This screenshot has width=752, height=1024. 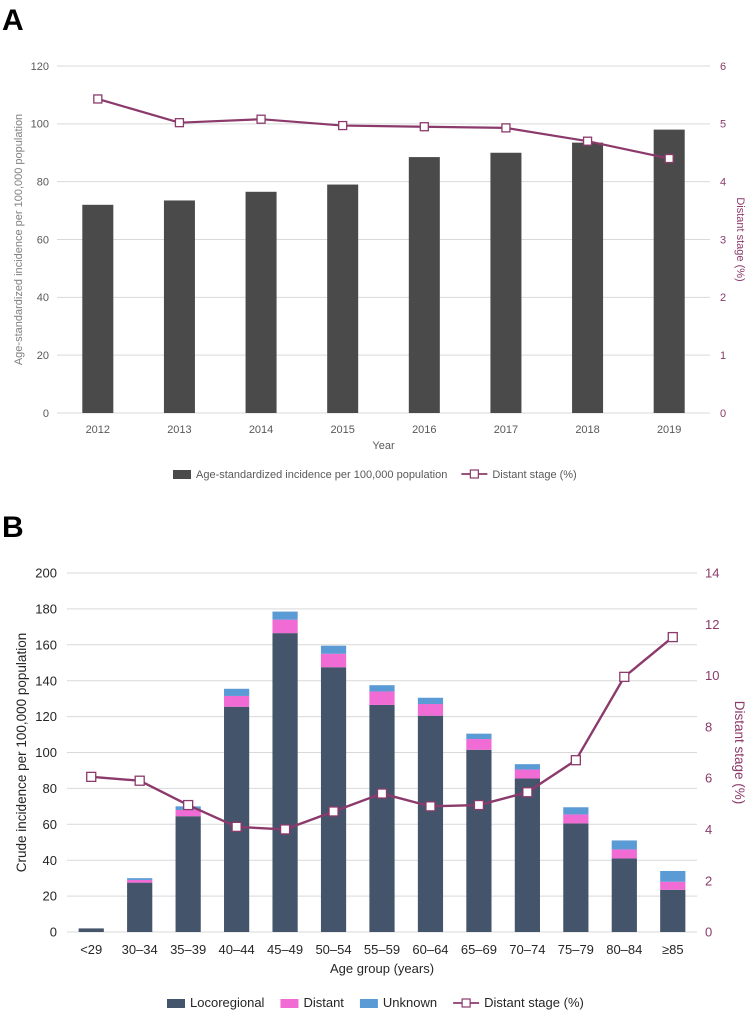 I want to click on y-axis-title: Crude incidence per 100,000 population, so click(x=21, y=752).